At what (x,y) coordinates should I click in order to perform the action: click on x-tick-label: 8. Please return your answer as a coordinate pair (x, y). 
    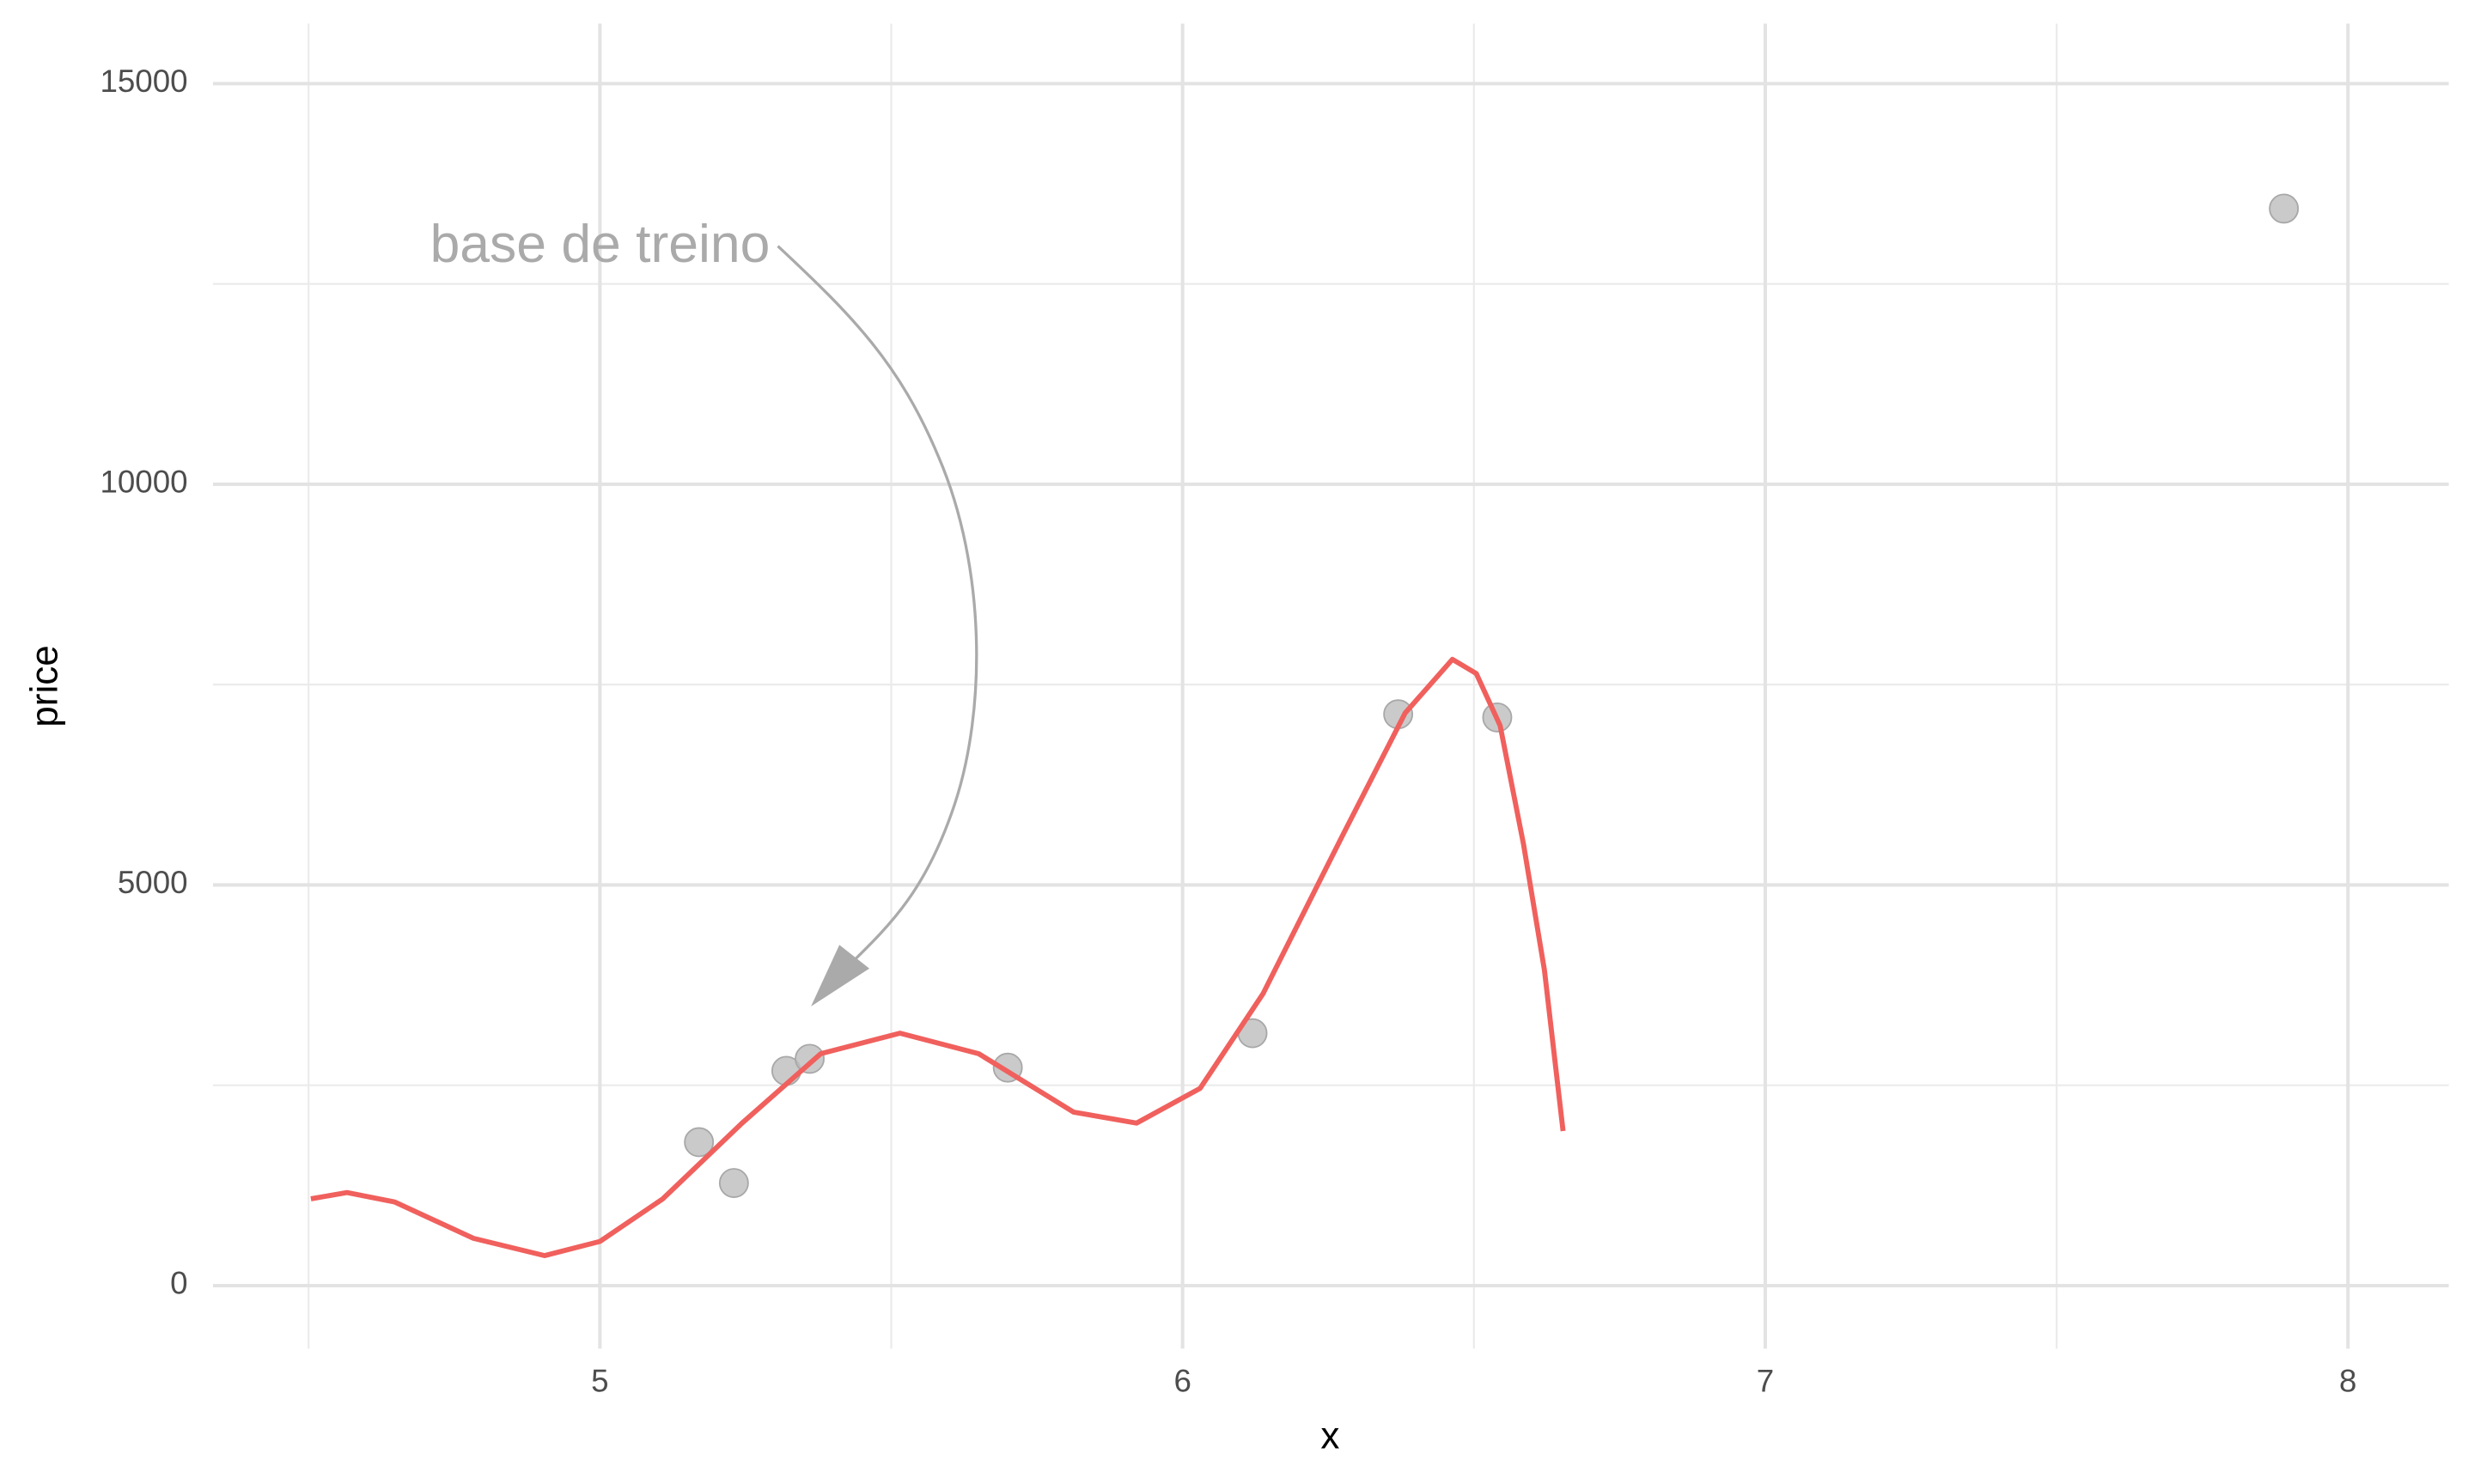
    Looking at the image, I should click on (2347, 1381).